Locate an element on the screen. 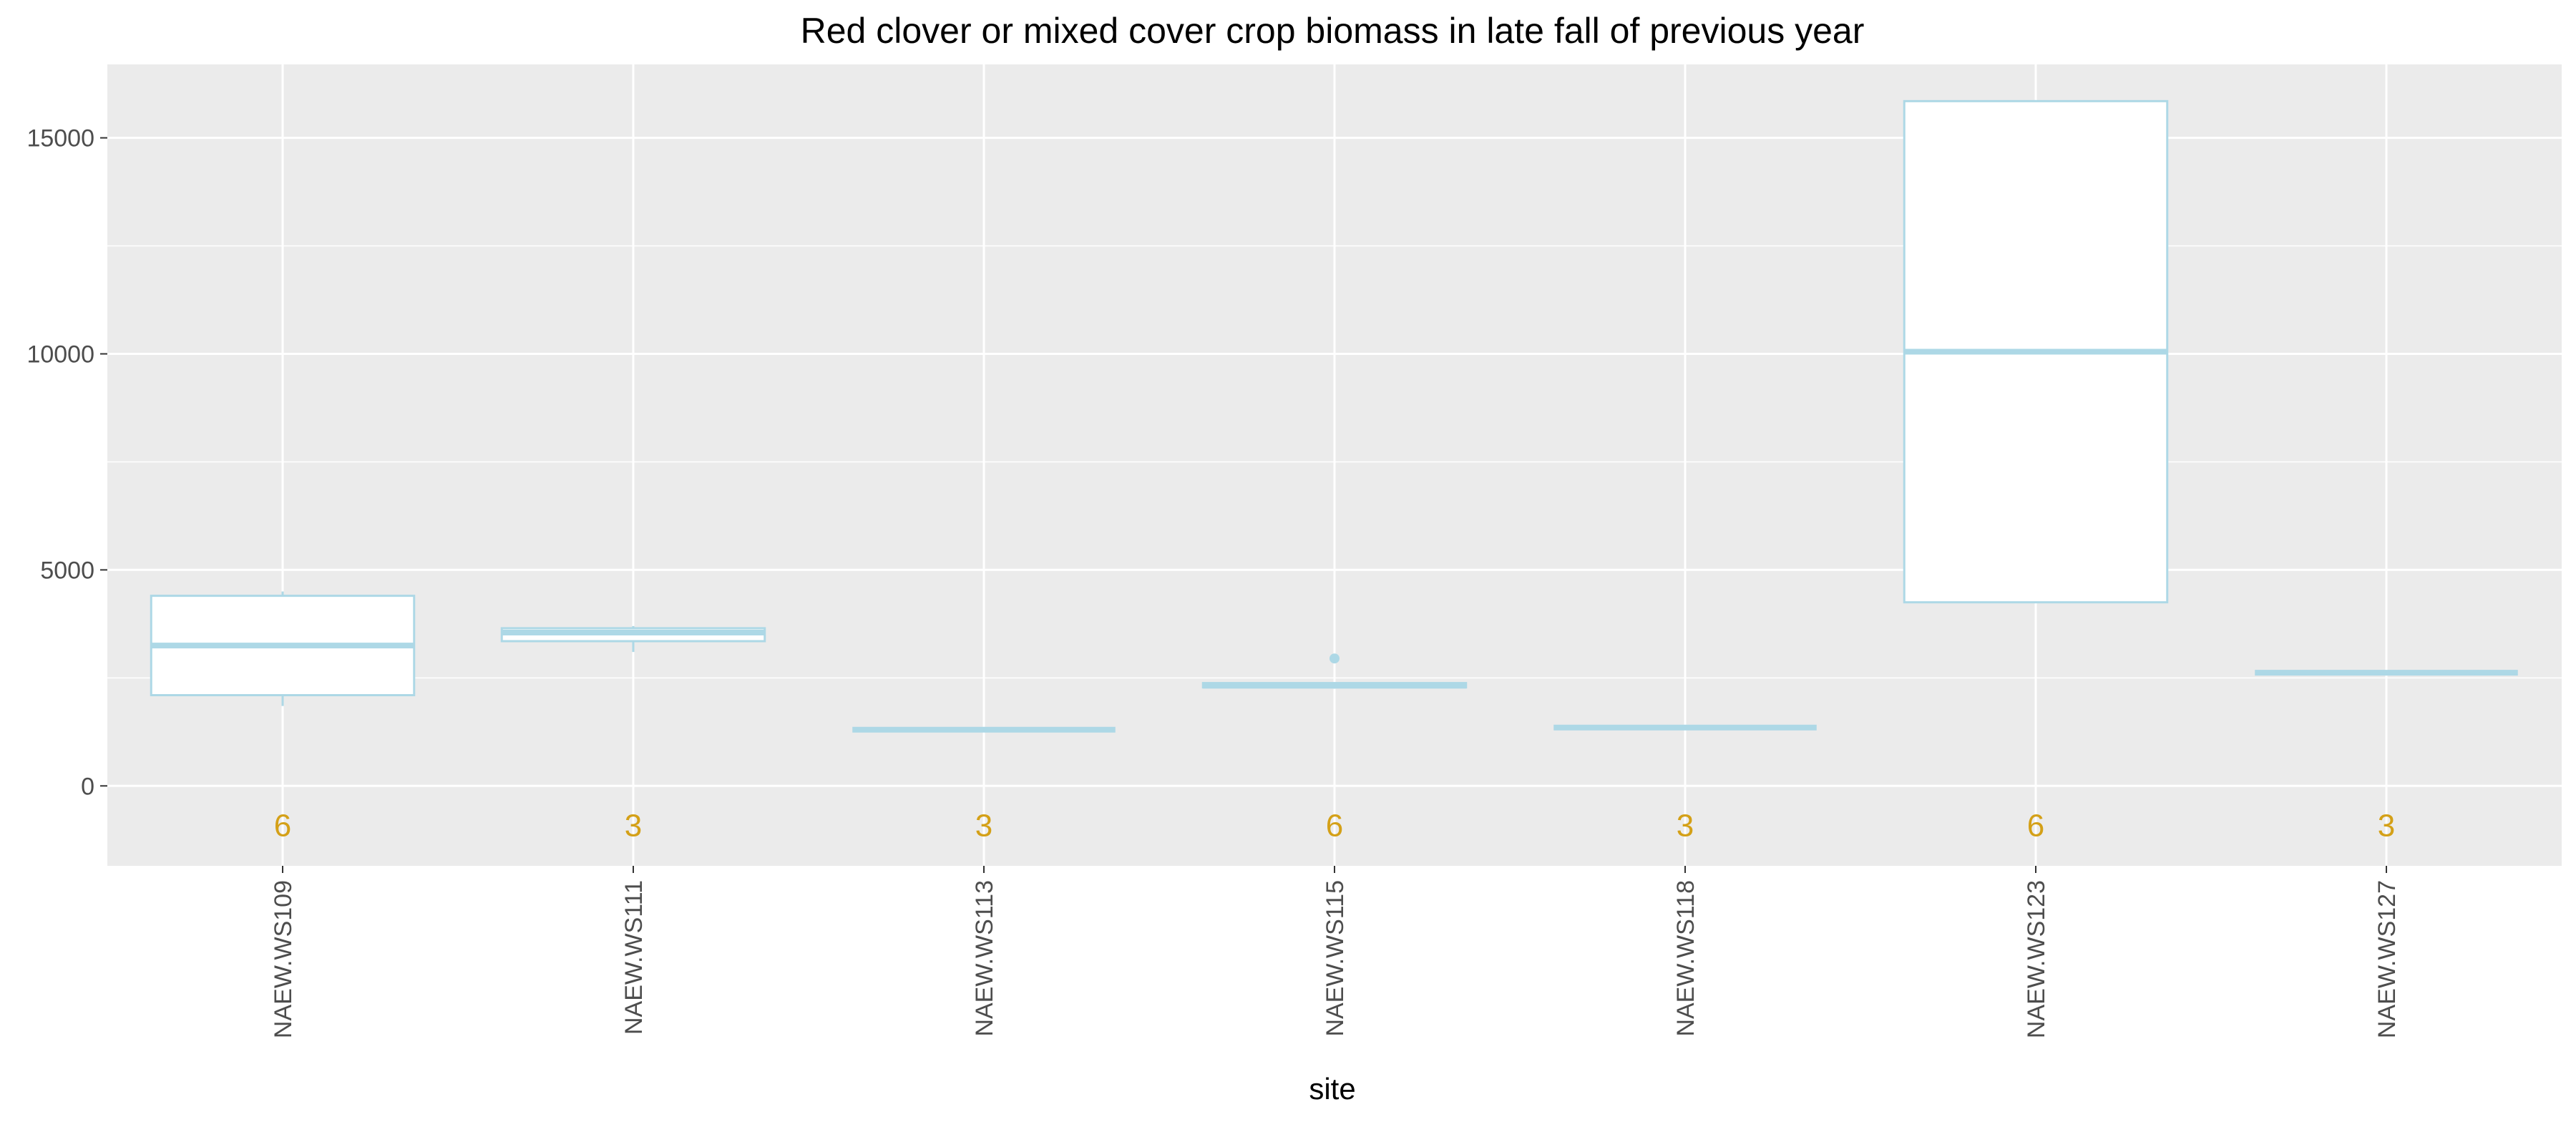 The height and width of the screenshot is (1122, 2576). y-tick-label: 0 is located at coordinates (87, 786).